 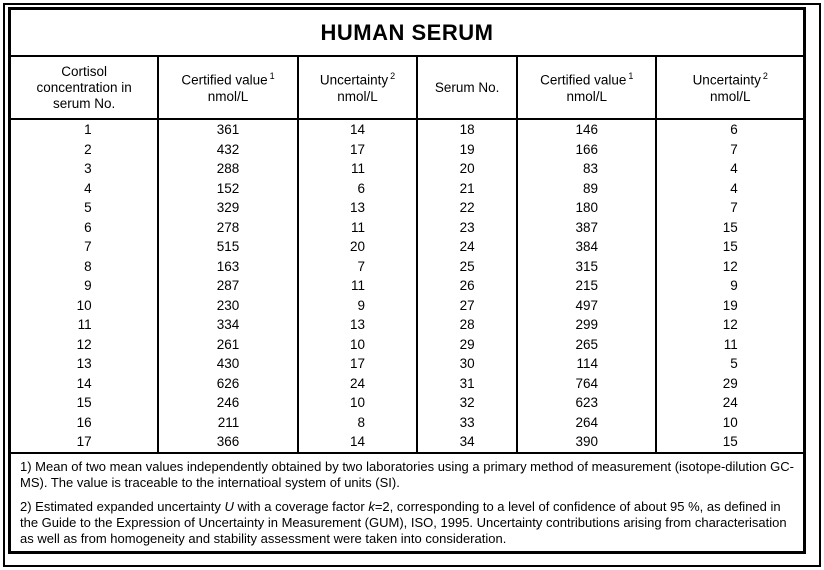 I want to click on serum-no-cell: 23, so click(x=467, y=227).